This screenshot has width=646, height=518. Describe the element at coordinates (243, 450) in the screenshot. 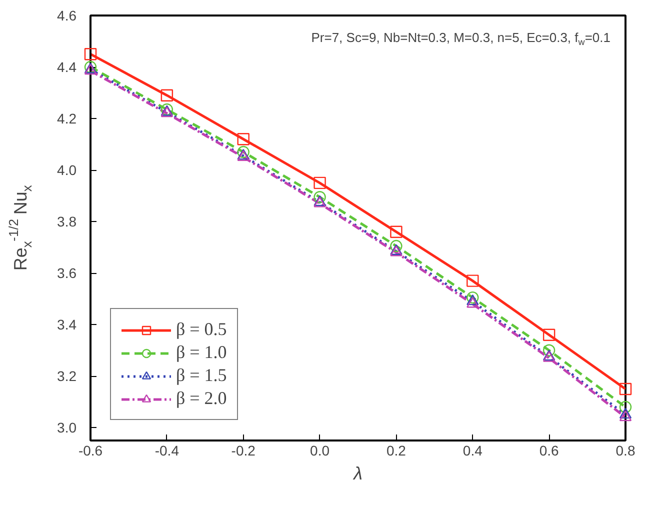

I see `x-tick-label: -0.2` at that location.